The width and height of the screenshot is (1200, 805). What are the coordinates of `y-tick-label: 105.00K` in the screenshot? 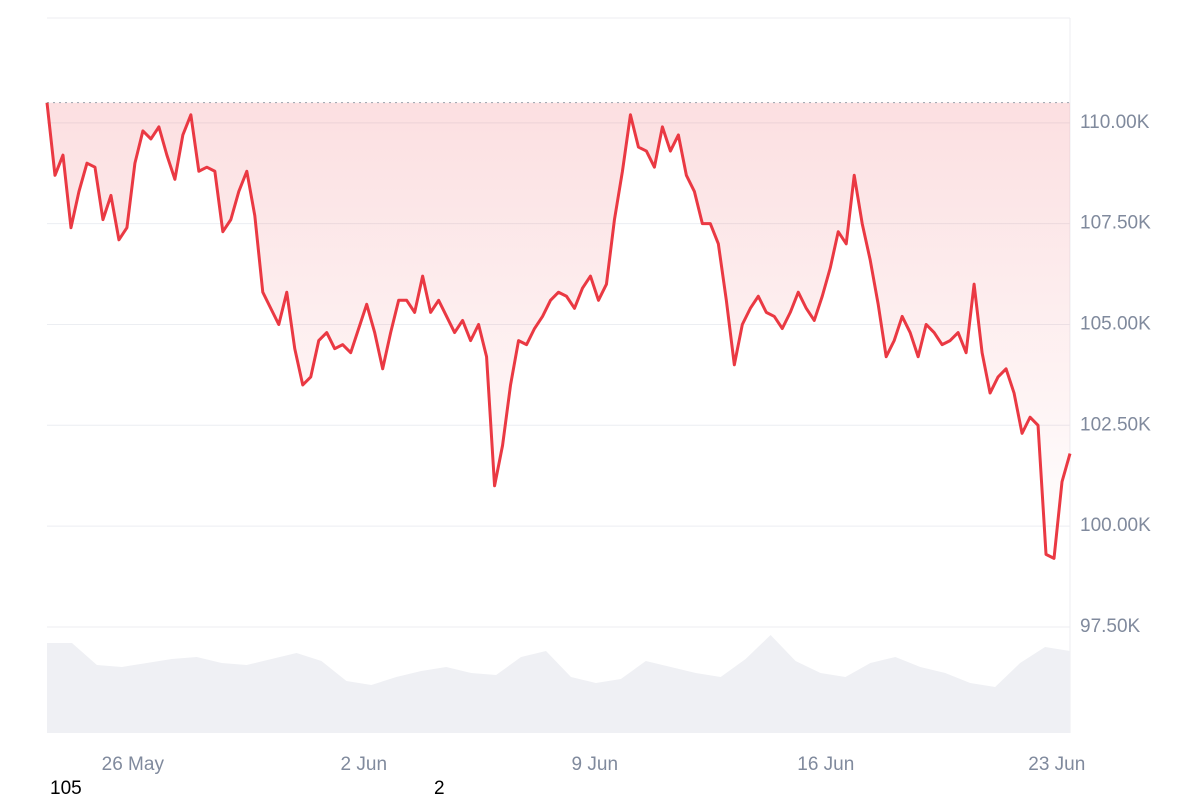 It's located at (1115, 324).